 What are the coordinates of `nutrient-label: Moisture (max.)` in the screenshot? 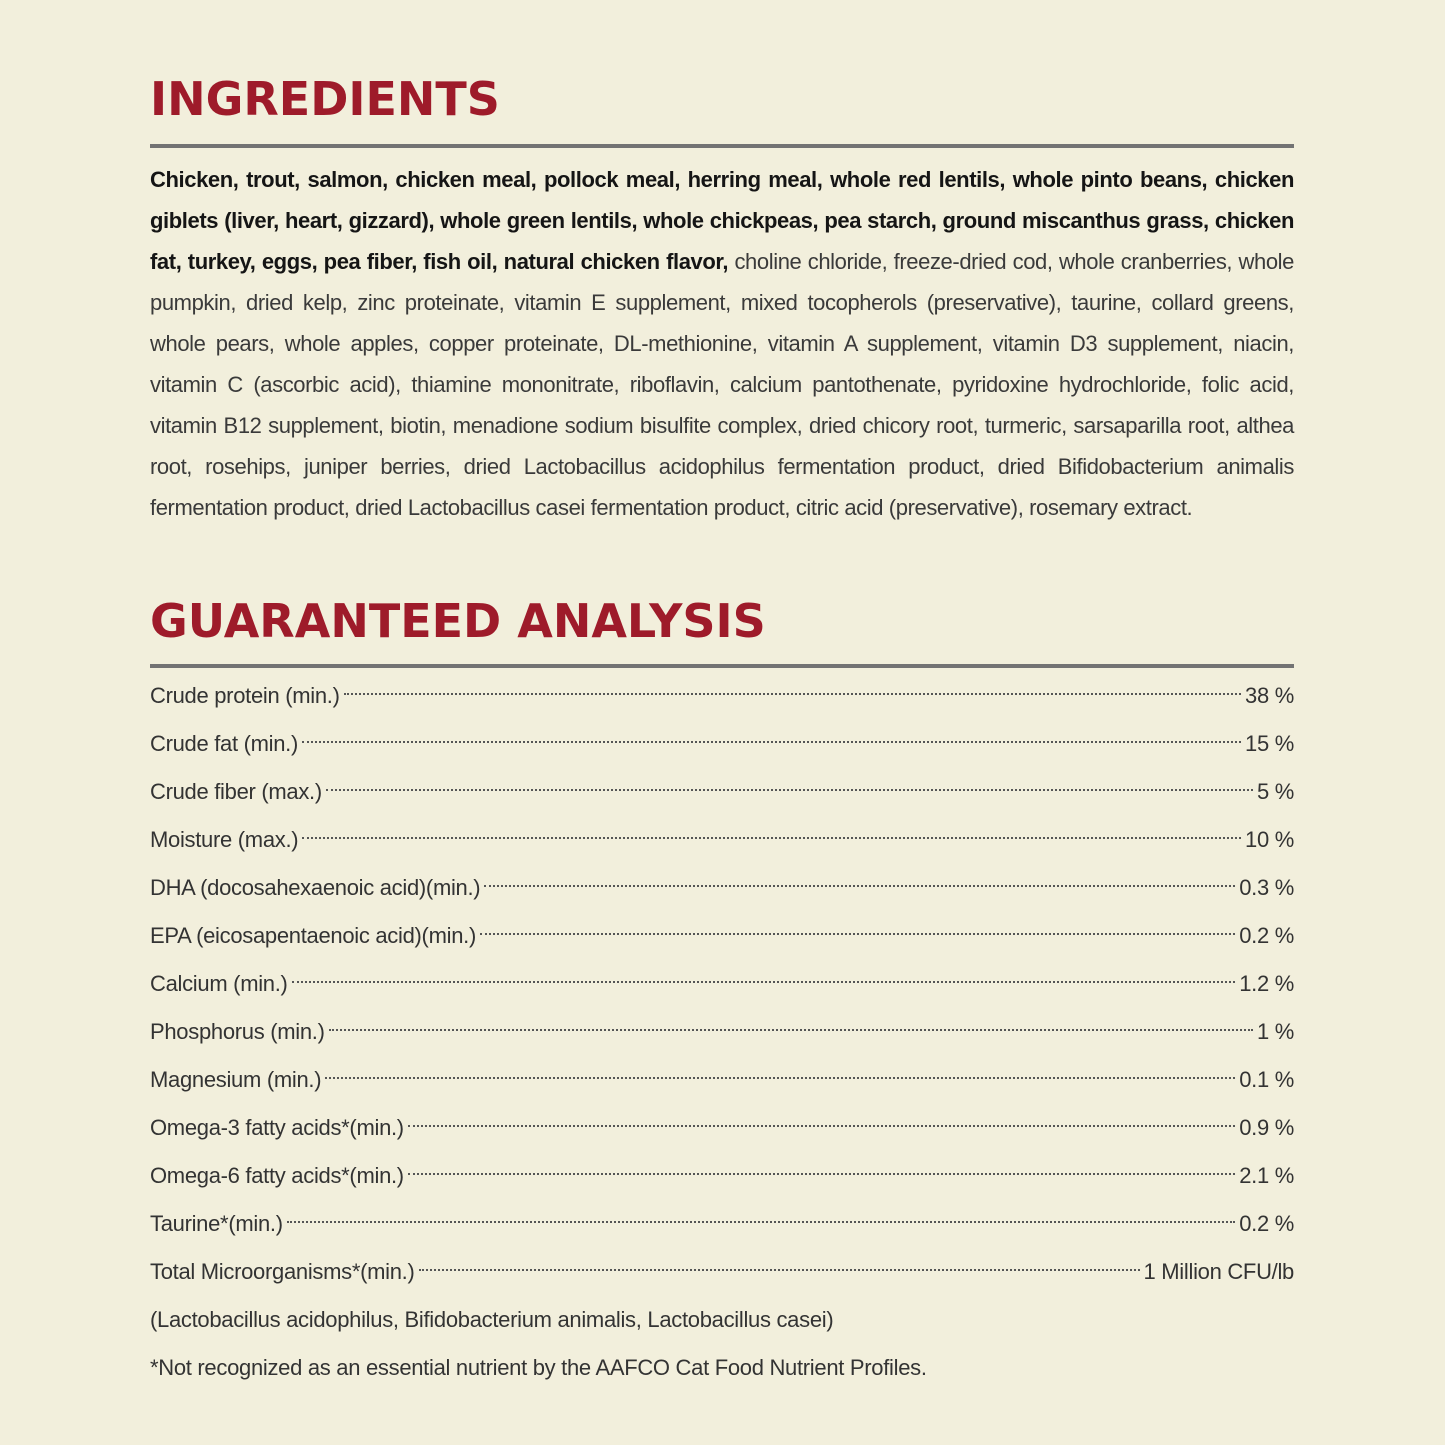 It's located at (224, 839).